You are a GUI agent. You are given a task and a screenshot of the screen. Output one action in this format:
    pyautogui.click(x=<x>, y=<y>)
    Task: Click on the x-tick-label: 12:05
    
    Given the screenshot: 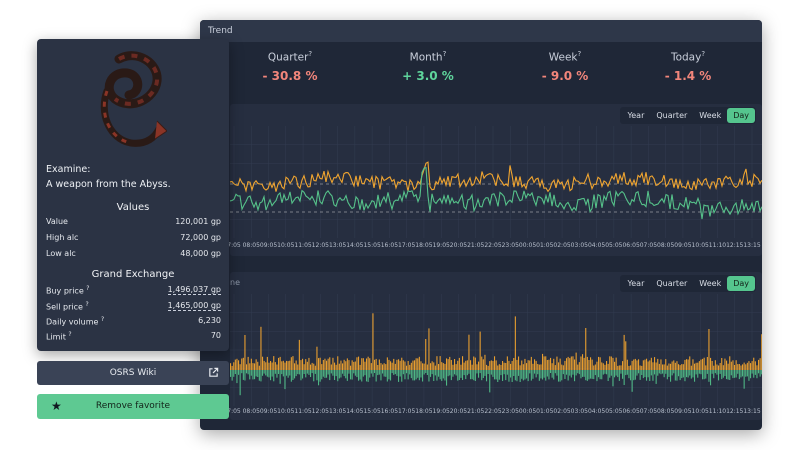 What is the action you would take?
    pyautogui.click(x=320, y=245)
    